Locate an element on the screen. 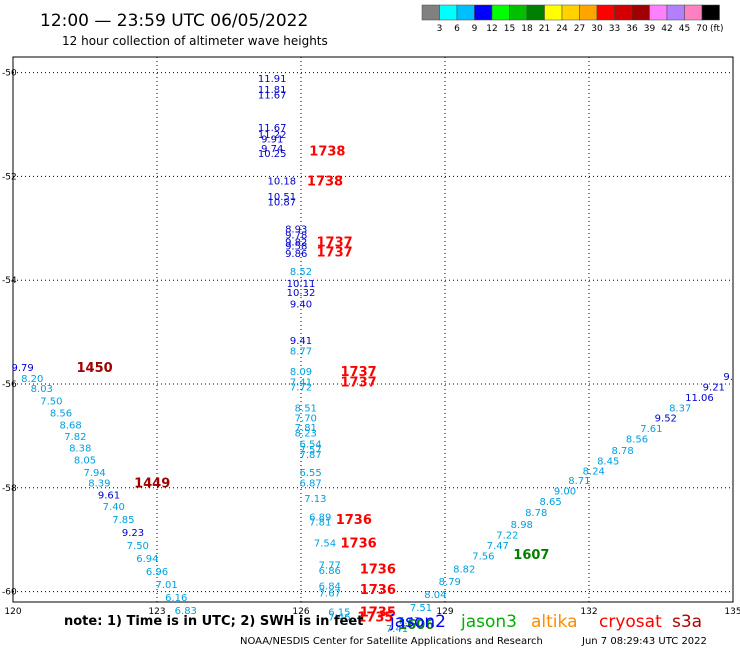  legend-label: 21 is located at coordinates (544, 29).